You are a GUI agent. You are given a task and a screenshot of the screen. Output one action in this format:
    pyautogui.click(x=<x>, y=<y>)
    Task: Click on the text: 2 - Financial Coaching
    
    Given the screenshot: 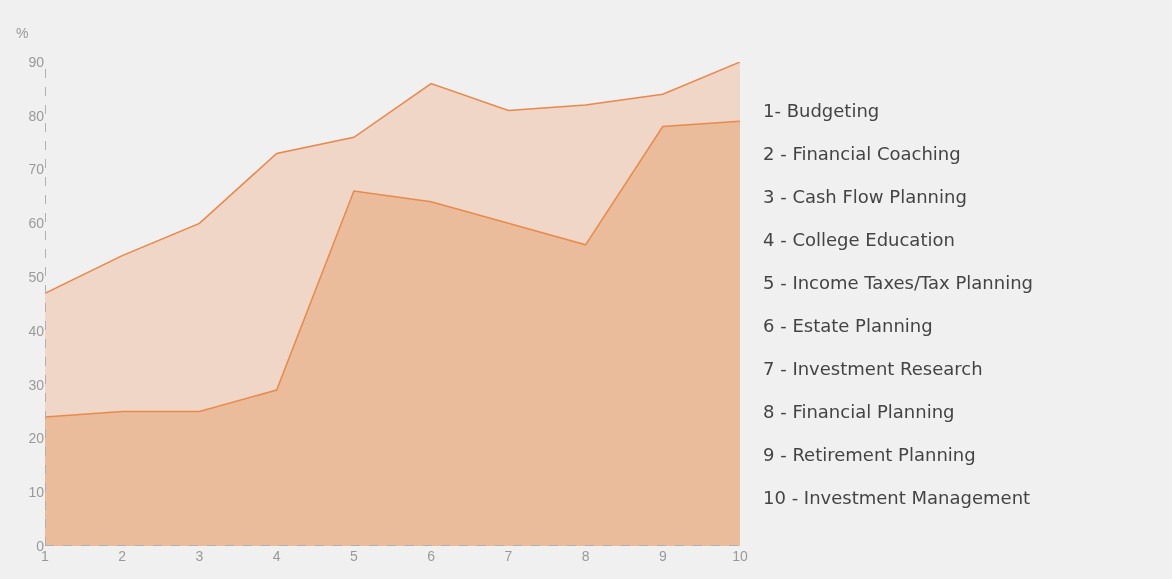 What is the action you would take?
    pyautogui.click(x=862, y=153)
    